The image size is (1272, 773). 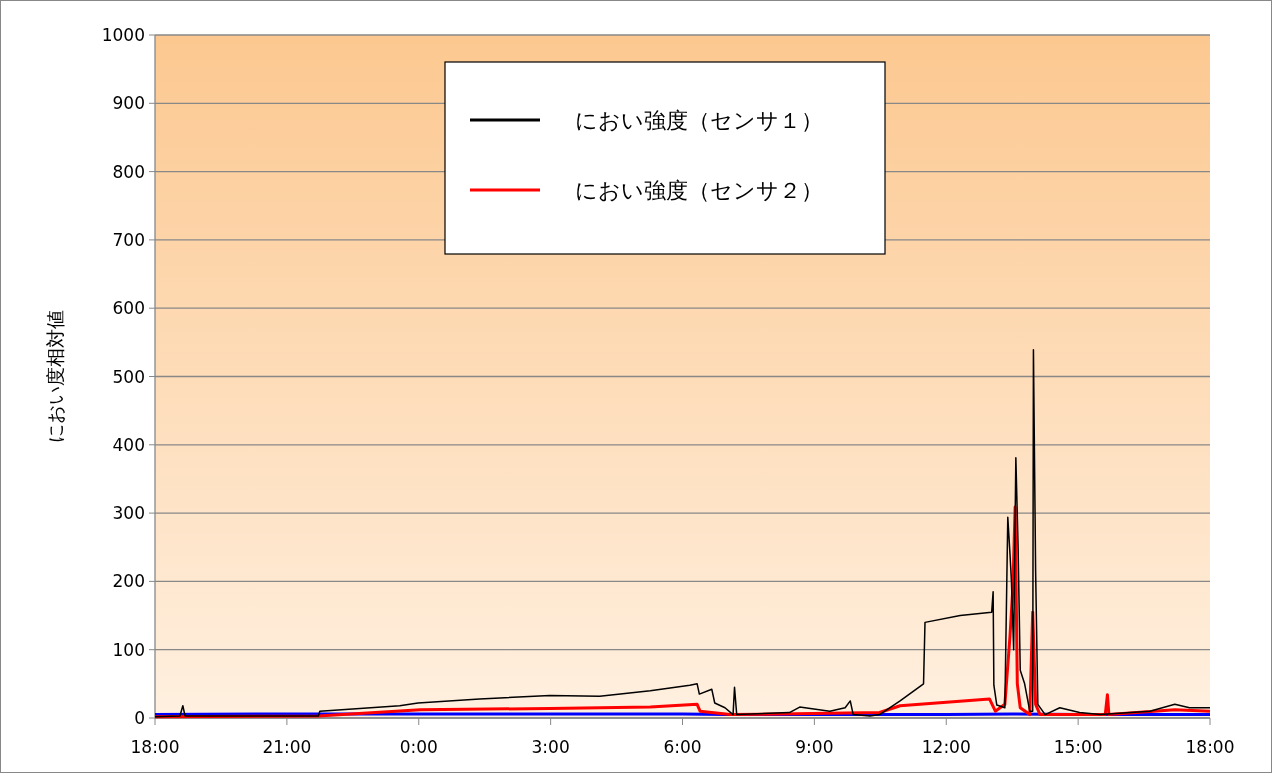 I want to click on x-tick-label: 3:00, so click(x=550, y=747).